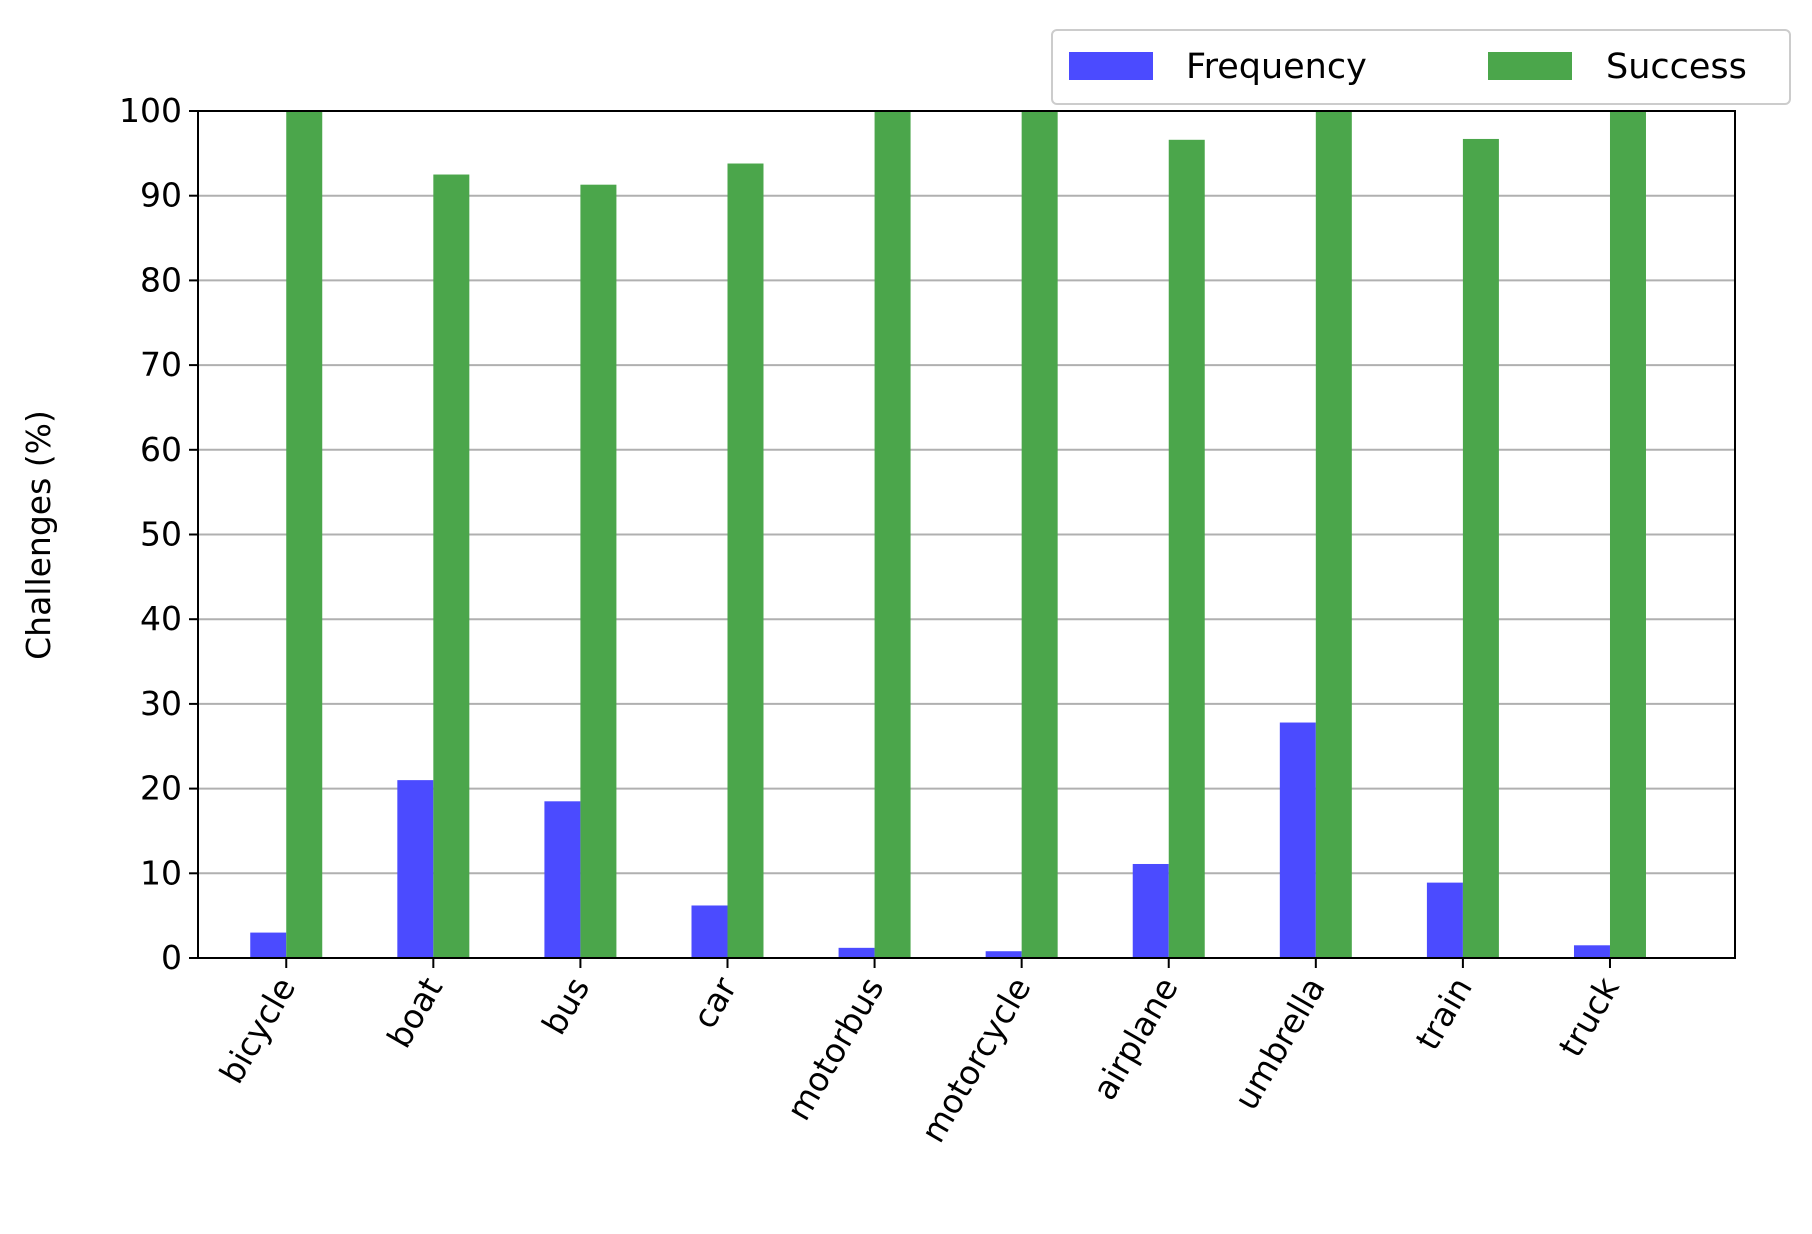 This screenshot has height=1234, width=1812. What do you see at coordinates (38, 535) in the screenshot?
I see `y-axis-label: Challenges (%)` at bounding box center [38, 535].